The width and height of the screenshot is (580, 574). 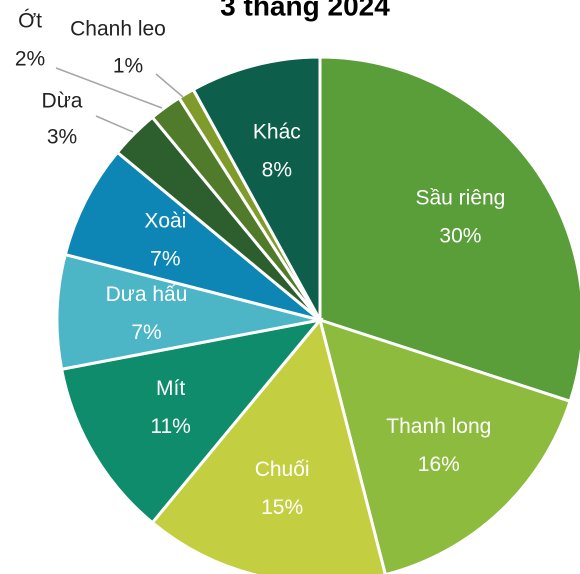 What do you see at coordinates (128, 66) in the screenshot?
I see `slice-value: 1%` at bounding box center [128, 66].